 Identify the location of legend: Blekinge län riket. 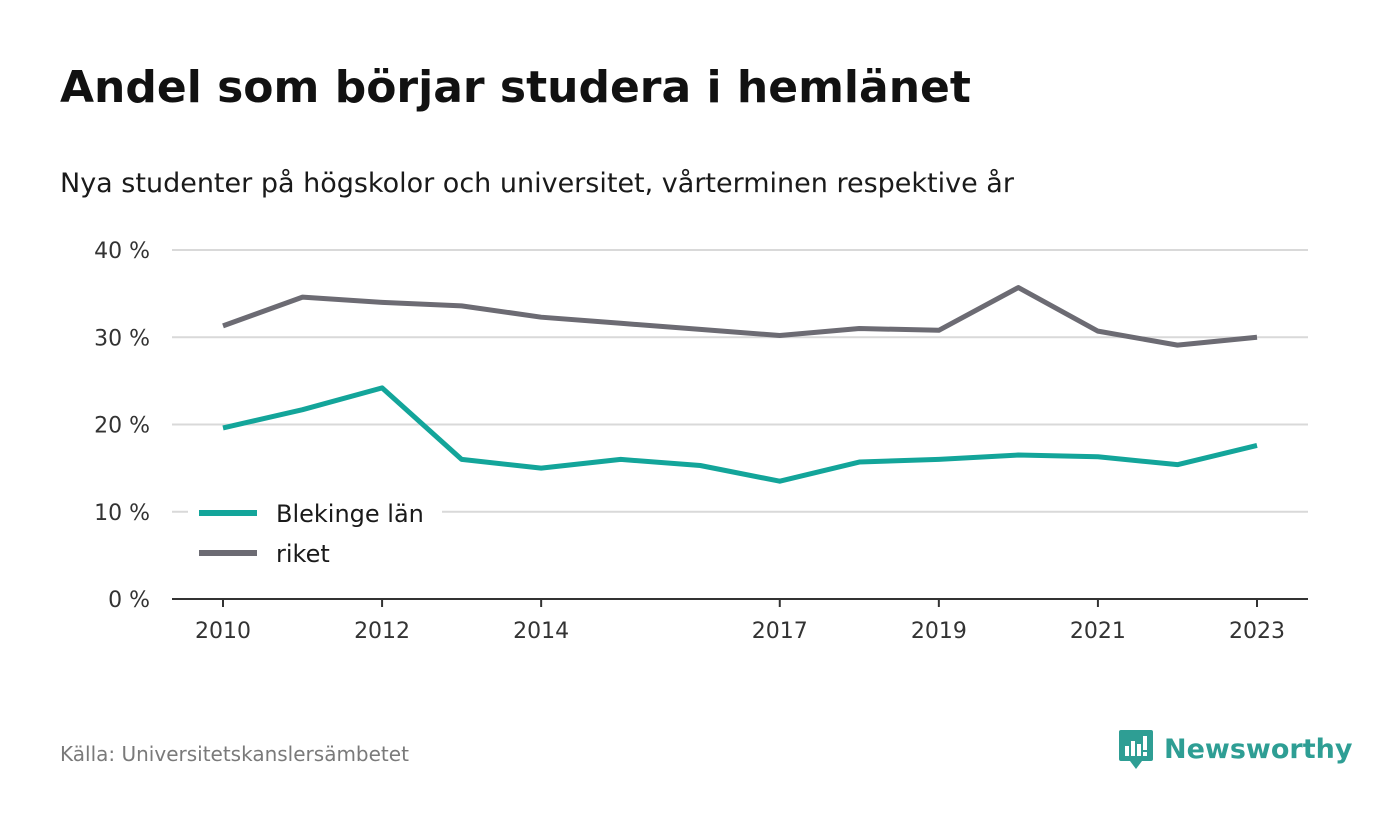
(315, 534).